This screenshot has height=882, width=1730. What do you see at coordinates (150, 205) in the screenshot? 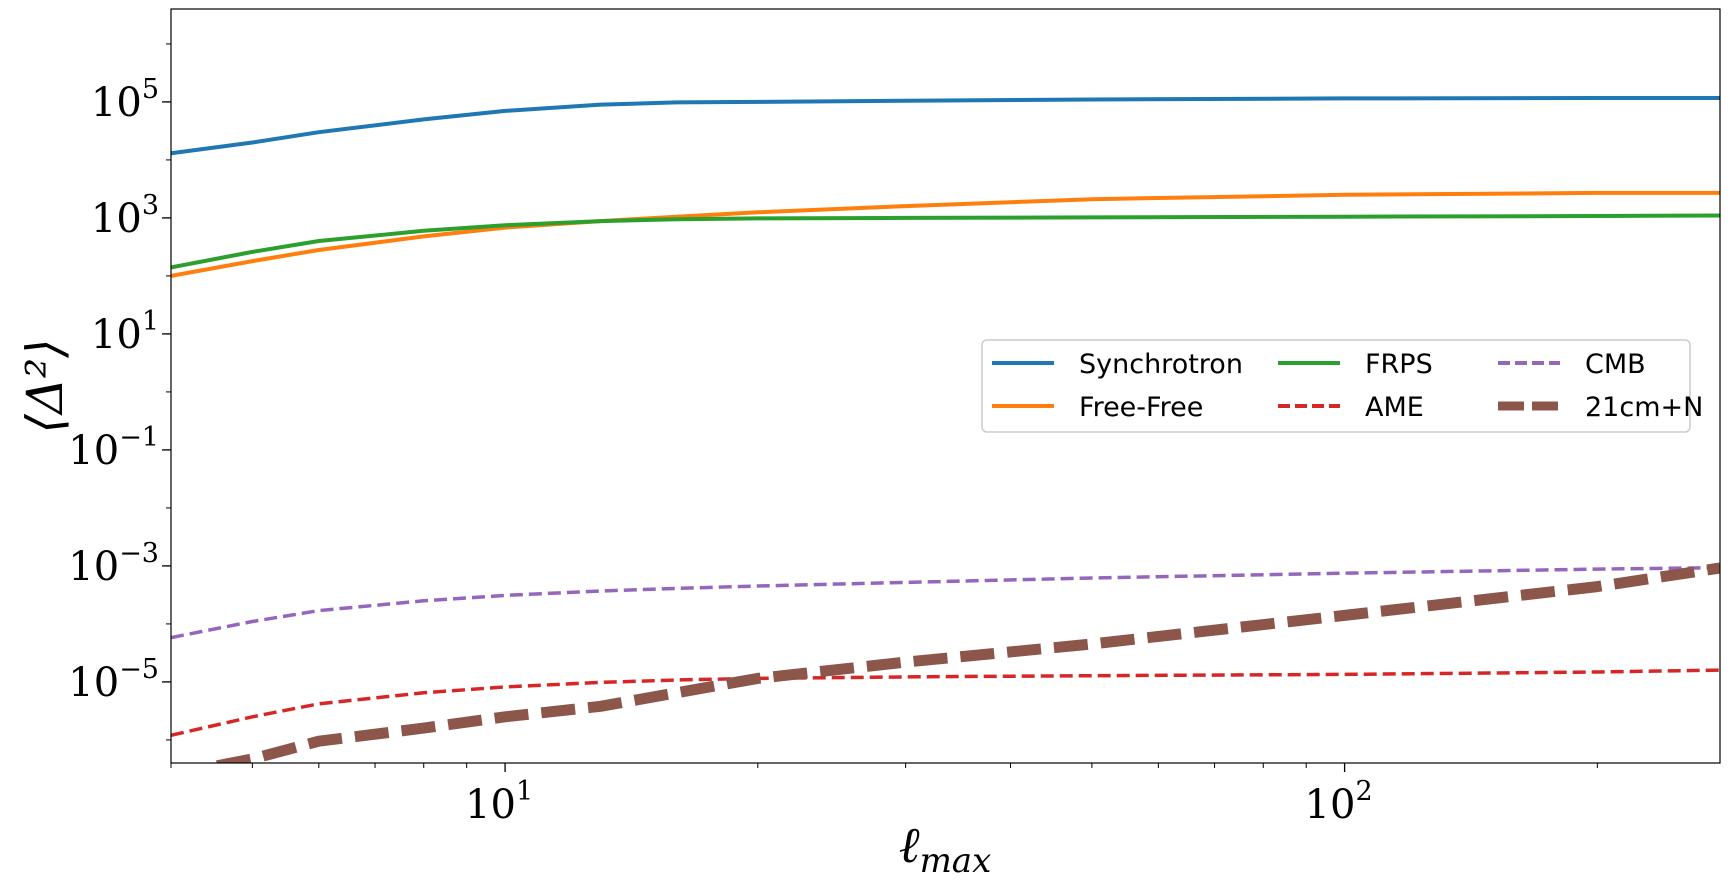
I see `y-tick-label-exp: 3` at bounding box center [150, 205].